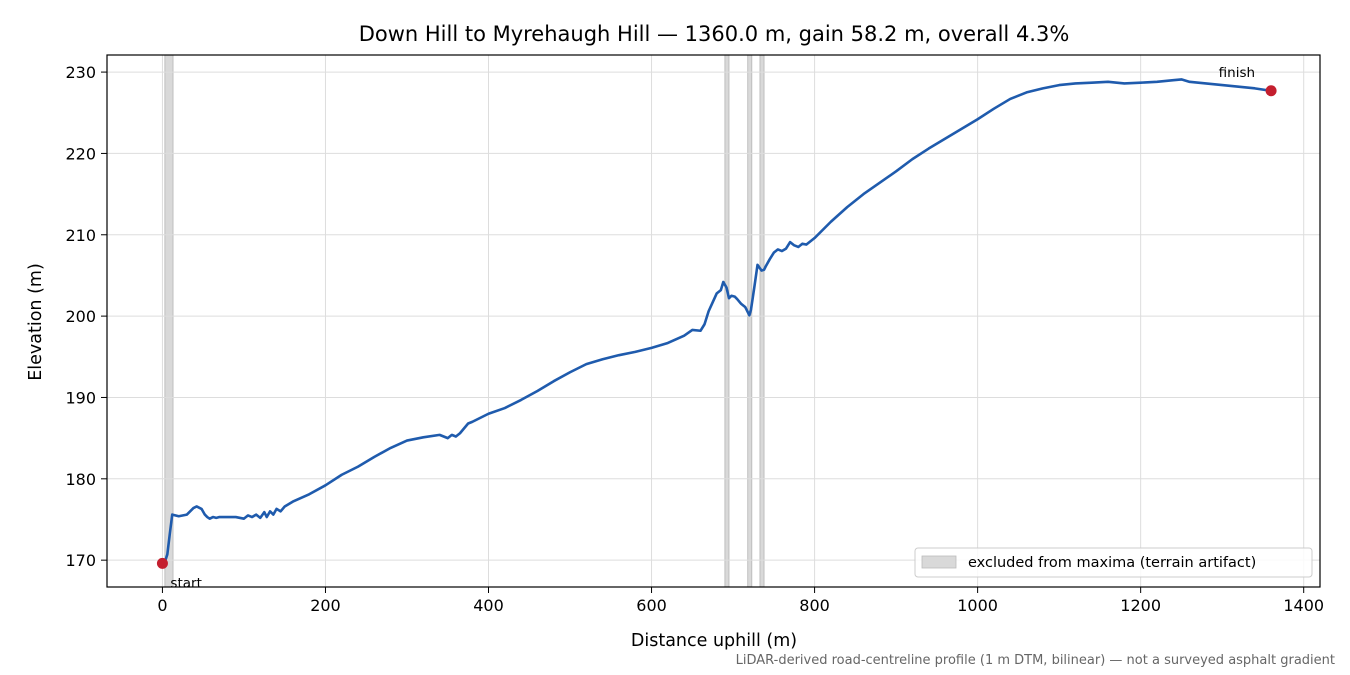  What do you see at coordinates (80, 72) in the screenshot?
I see `y-tick-label: 230` at bounding box center [80, 72].